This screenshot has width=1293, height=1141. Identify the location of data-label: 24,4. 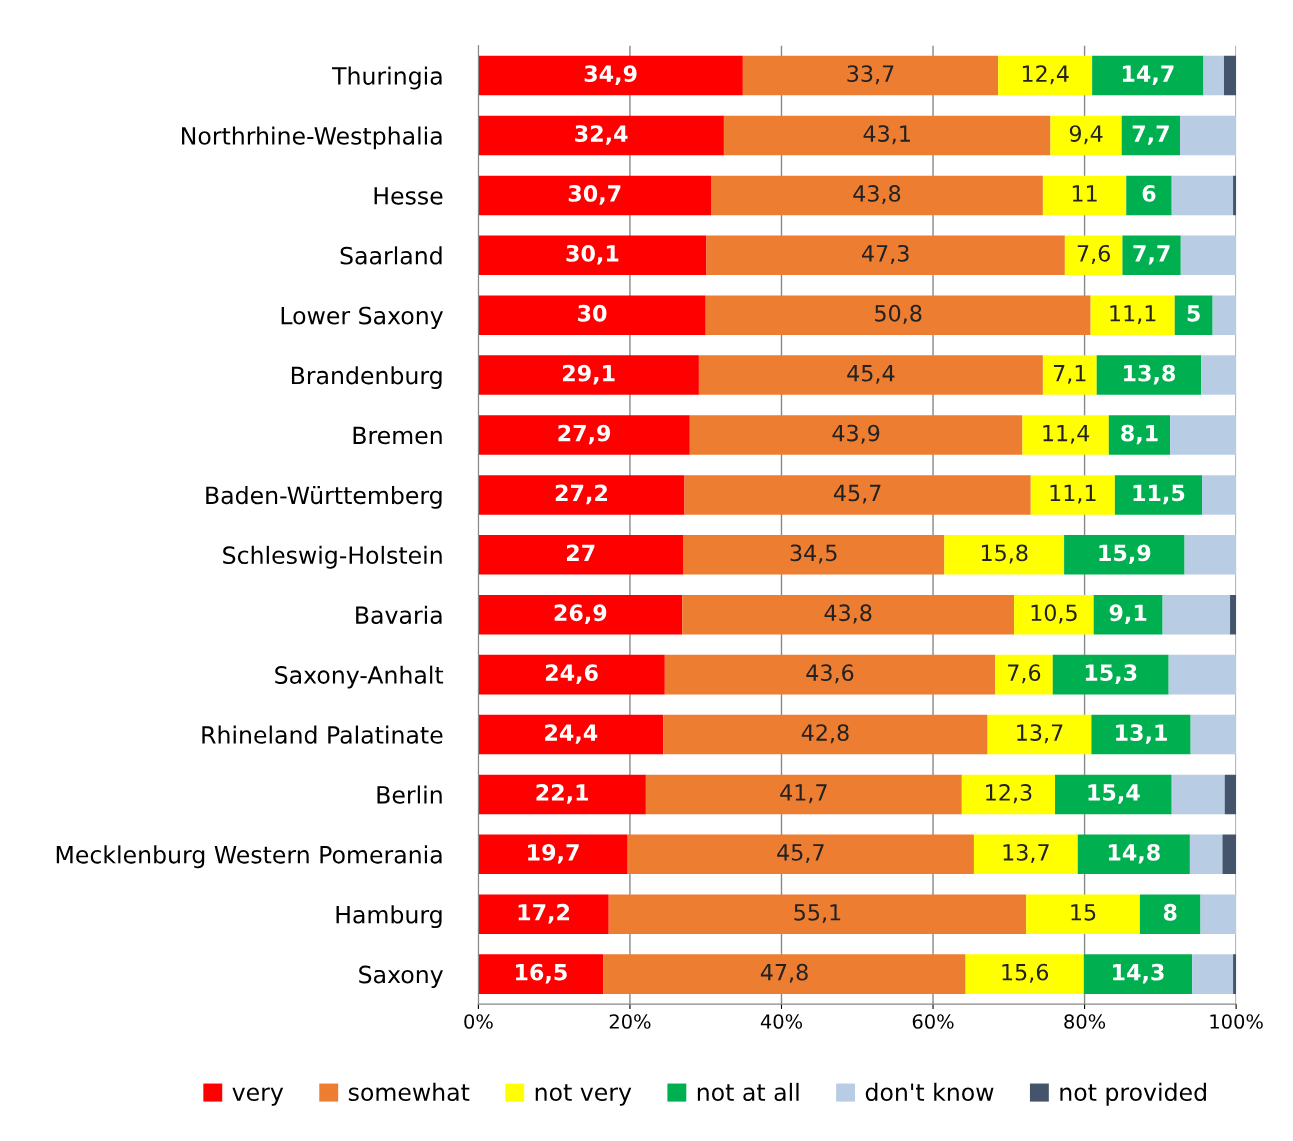
(571, 734).